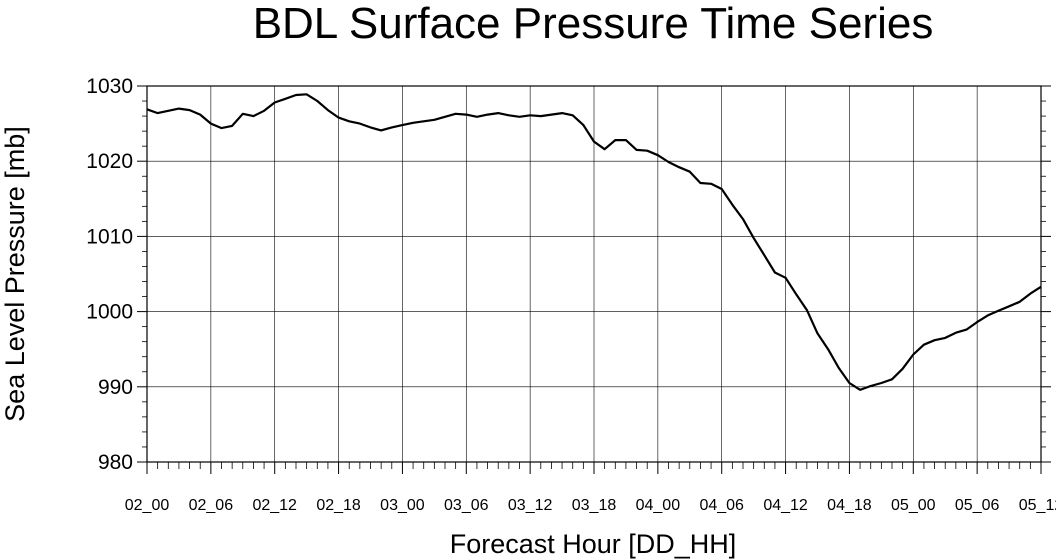 The height and width of the screenshot is (560, 1056). Describe the element at coordinates (147, 505) in the screenshot. I see `x-tick-label: 02_00` at that location.